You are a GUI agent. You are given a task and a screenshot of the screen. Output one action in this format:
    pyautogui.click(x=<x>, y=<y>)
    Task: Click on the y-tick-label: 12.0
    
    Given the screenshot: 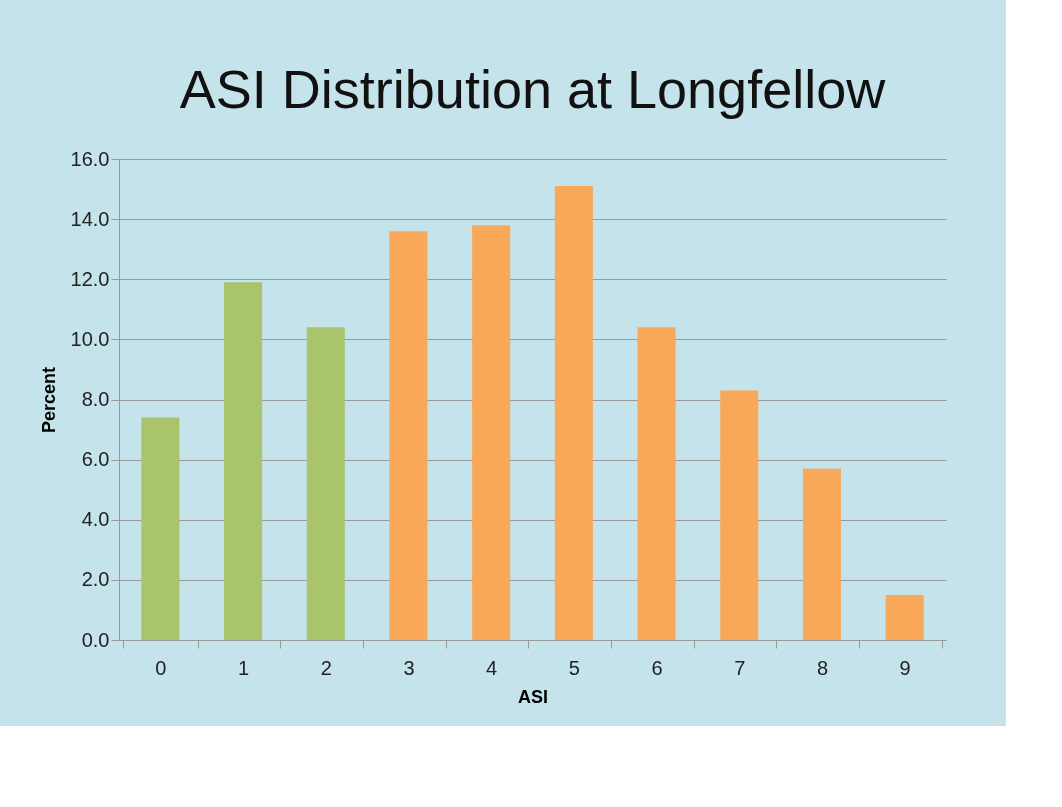 What is the action you would take?
    pyautogui.click(x=90, y=278)
    